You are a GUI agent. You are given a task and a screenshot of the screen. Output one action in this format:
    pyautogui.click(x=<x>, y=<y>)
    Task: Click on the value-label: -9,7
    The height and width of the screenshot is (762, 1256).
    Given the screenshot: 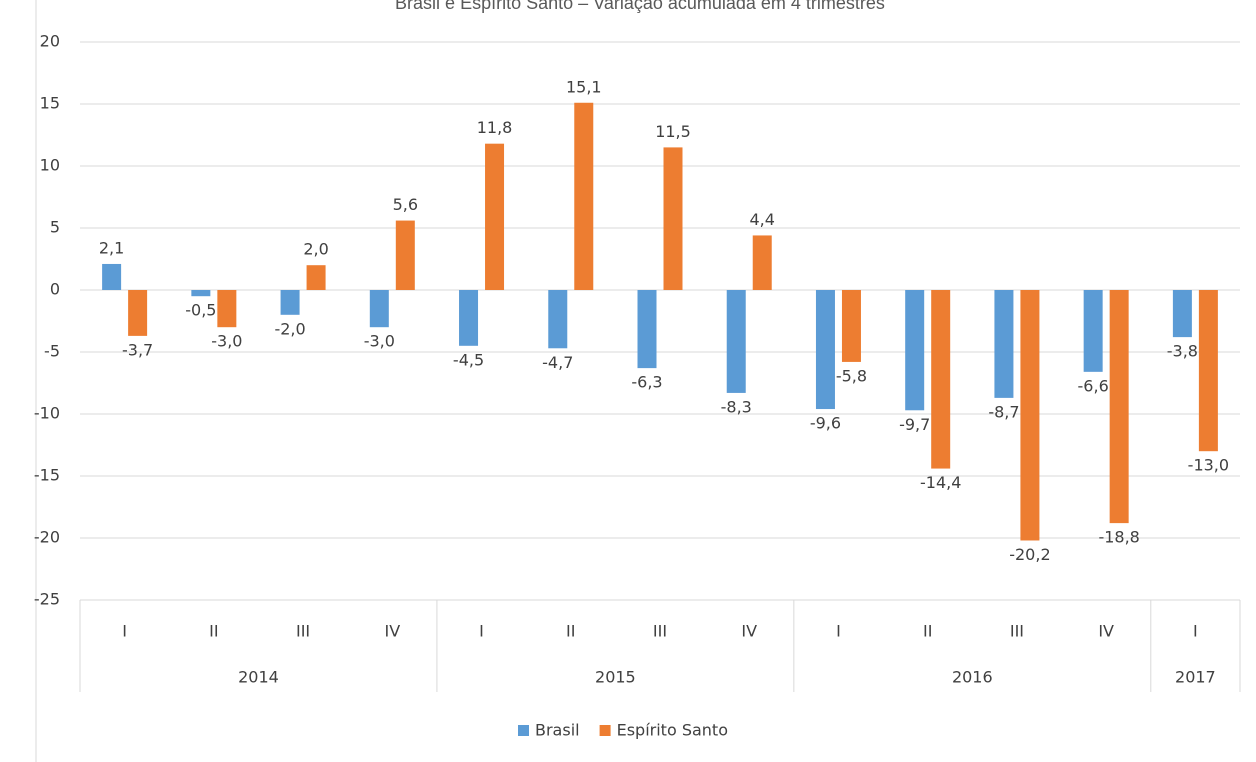 What is the action you would take?
    pyautogui.click(x=914, y=424)
    